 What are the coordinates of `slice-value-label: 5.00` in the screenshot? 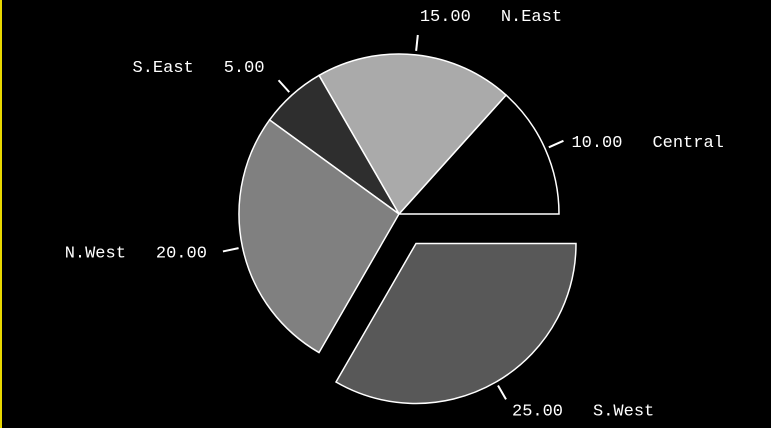 It's located at (244, 68).